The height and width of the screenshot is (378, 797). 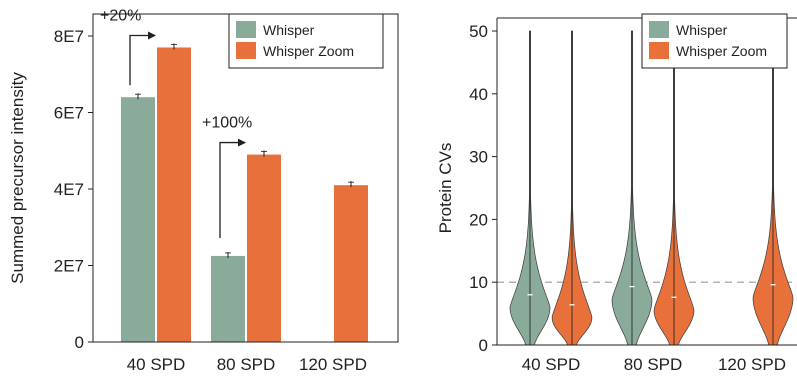 I want to click on violin-y-tick-label: 50, so click(x=478, y=31).